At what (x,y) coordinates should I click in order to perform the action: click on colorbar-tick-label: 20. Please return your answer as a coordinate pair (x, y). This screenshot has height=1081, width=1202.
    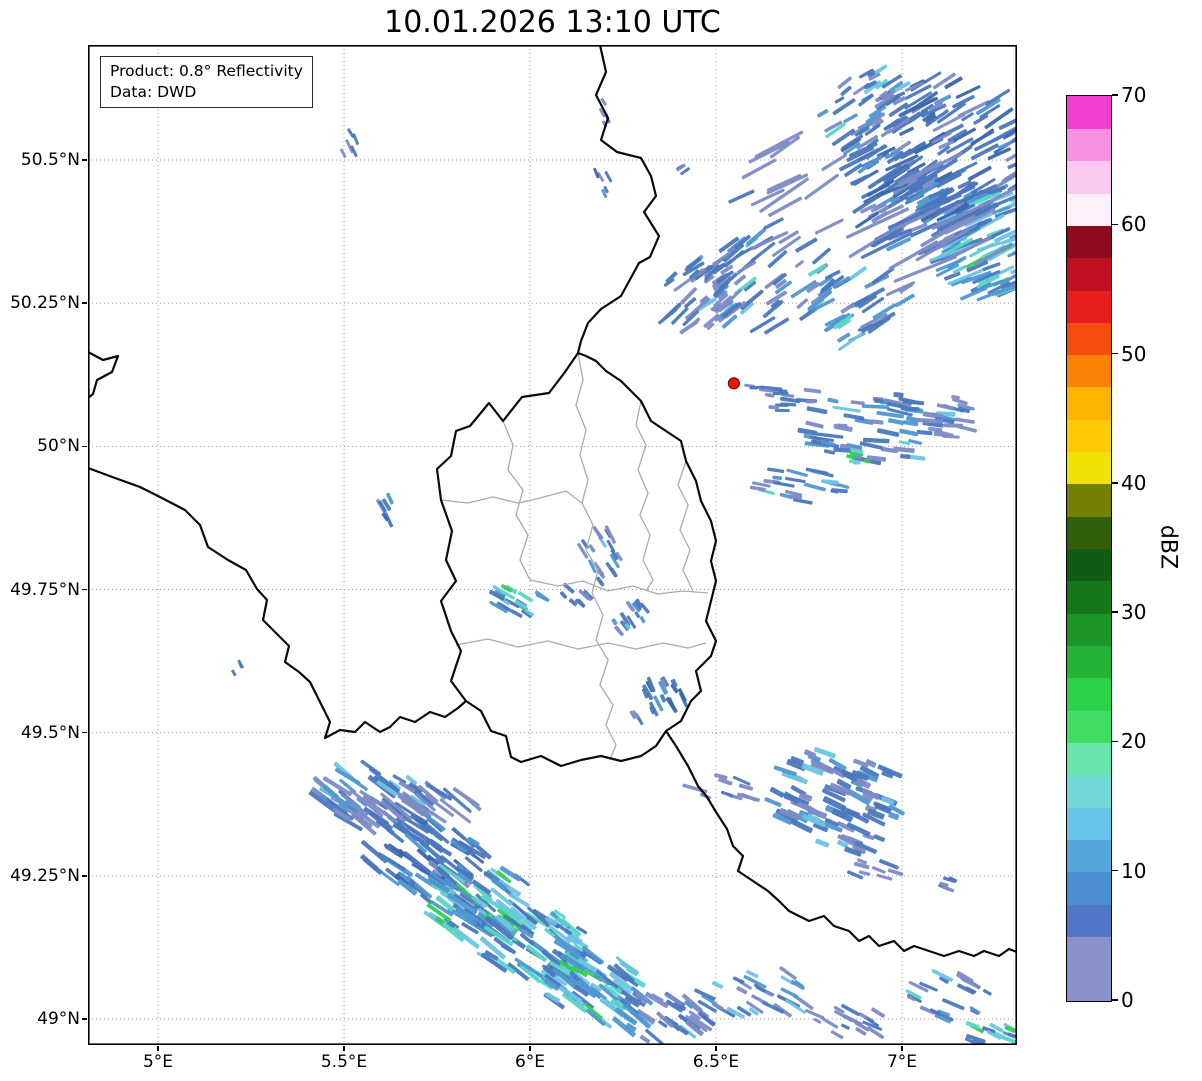
    Looking at the image, I should click on (1134, 741).